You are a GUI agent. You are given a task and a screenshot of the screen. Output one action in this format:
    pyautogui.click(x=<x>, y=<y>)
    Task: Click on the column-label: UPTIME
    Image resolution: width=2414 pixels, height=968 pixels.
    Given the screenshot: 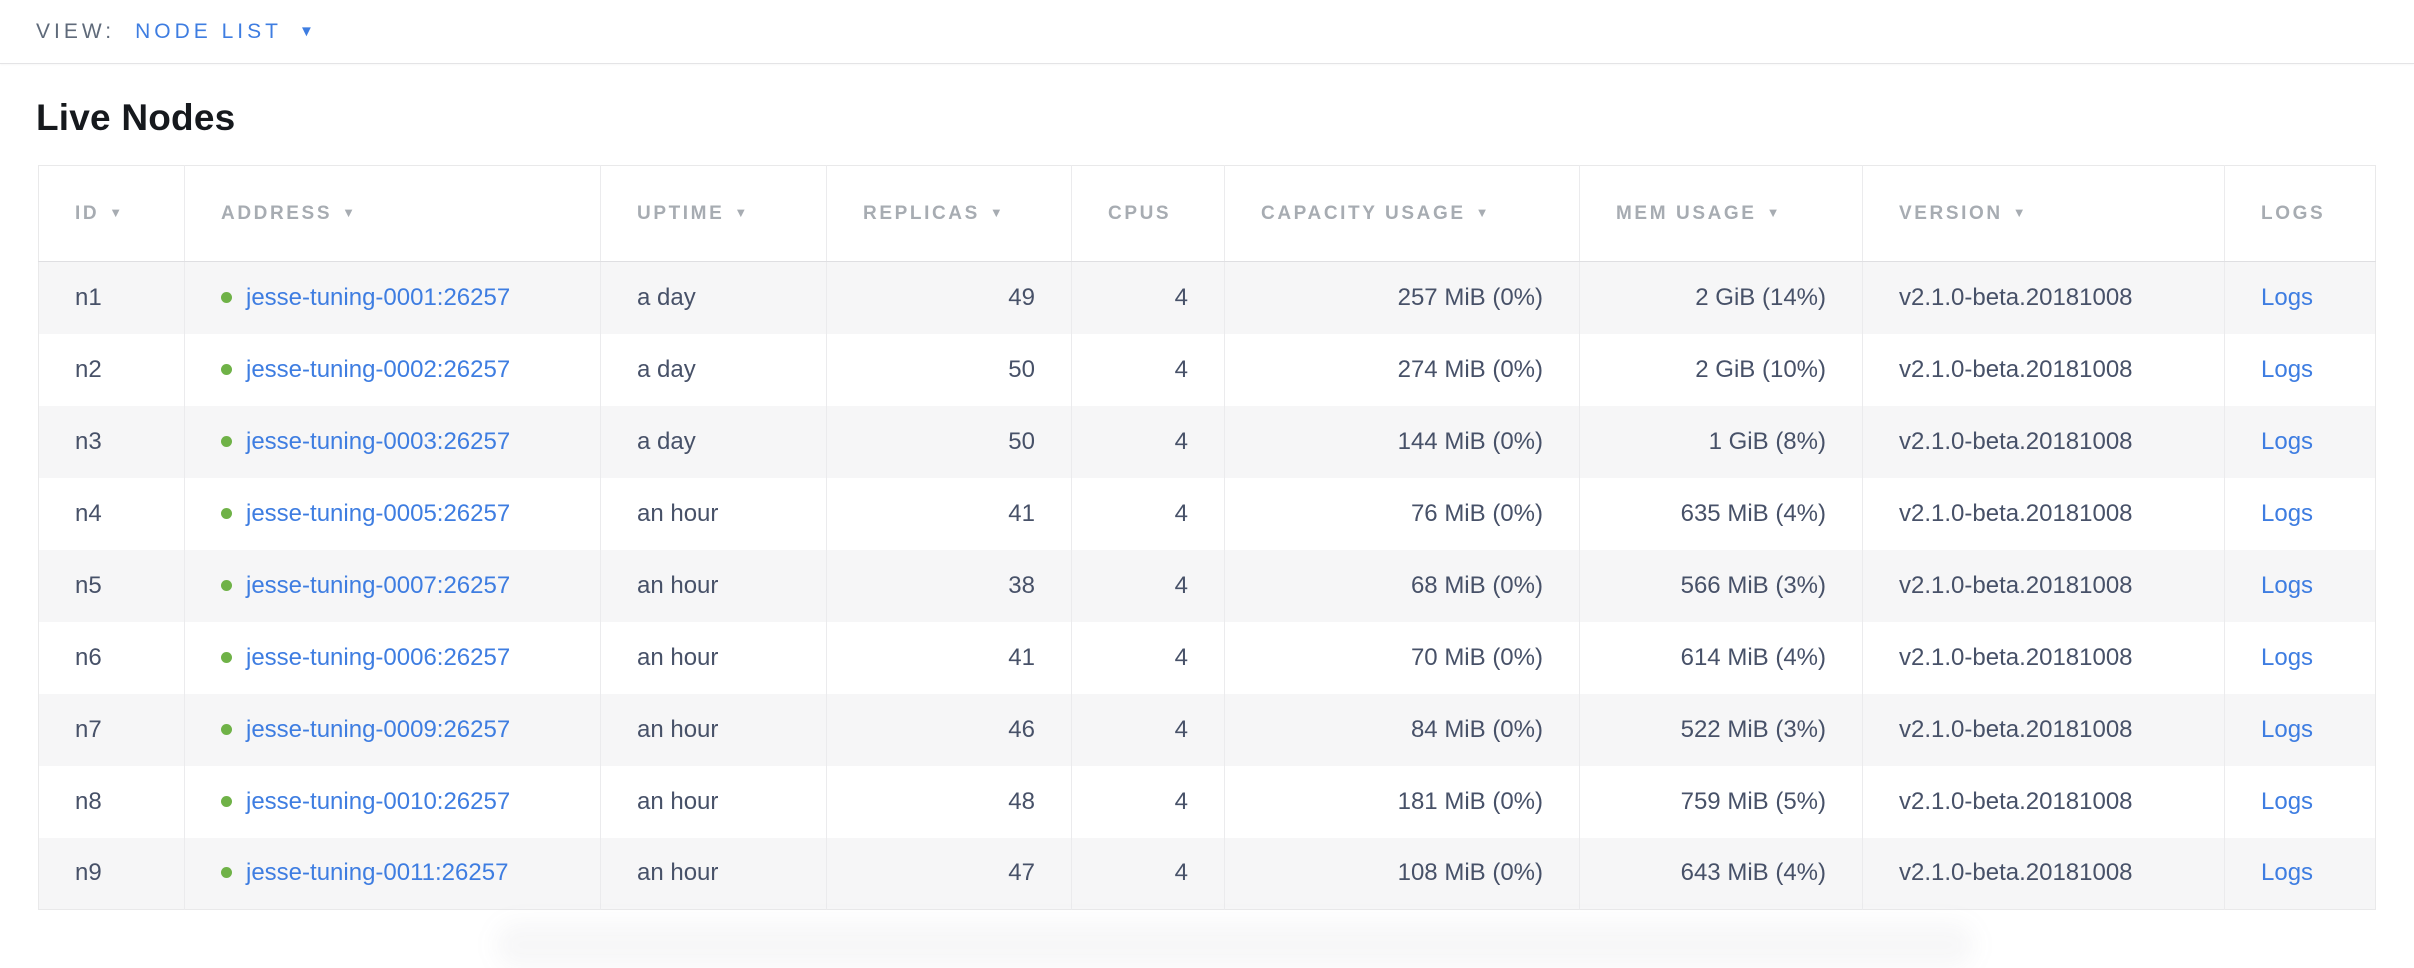 What is the action you would take?
    pyautogui.click(x=681, y=213)
    